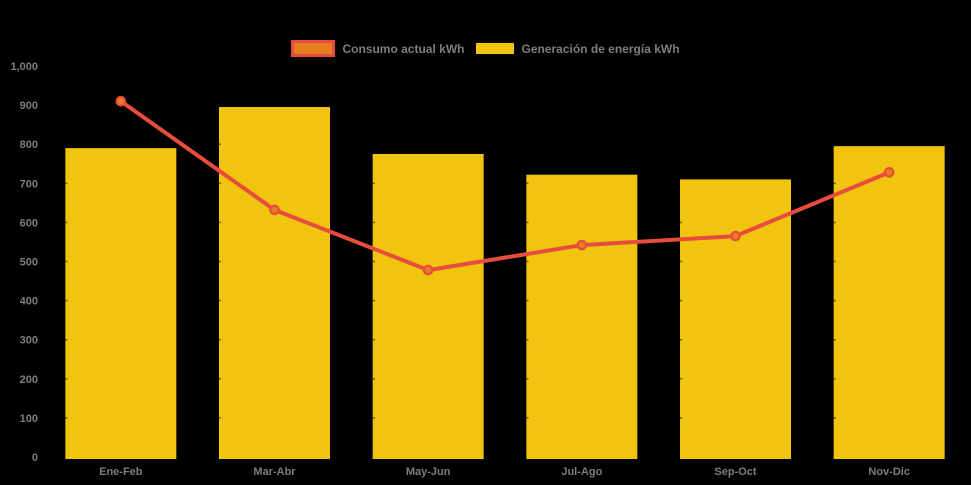 The image size is (971, 485). I want to click on legend-label-generacion: Generación de energía kWh, so click(600, 48).